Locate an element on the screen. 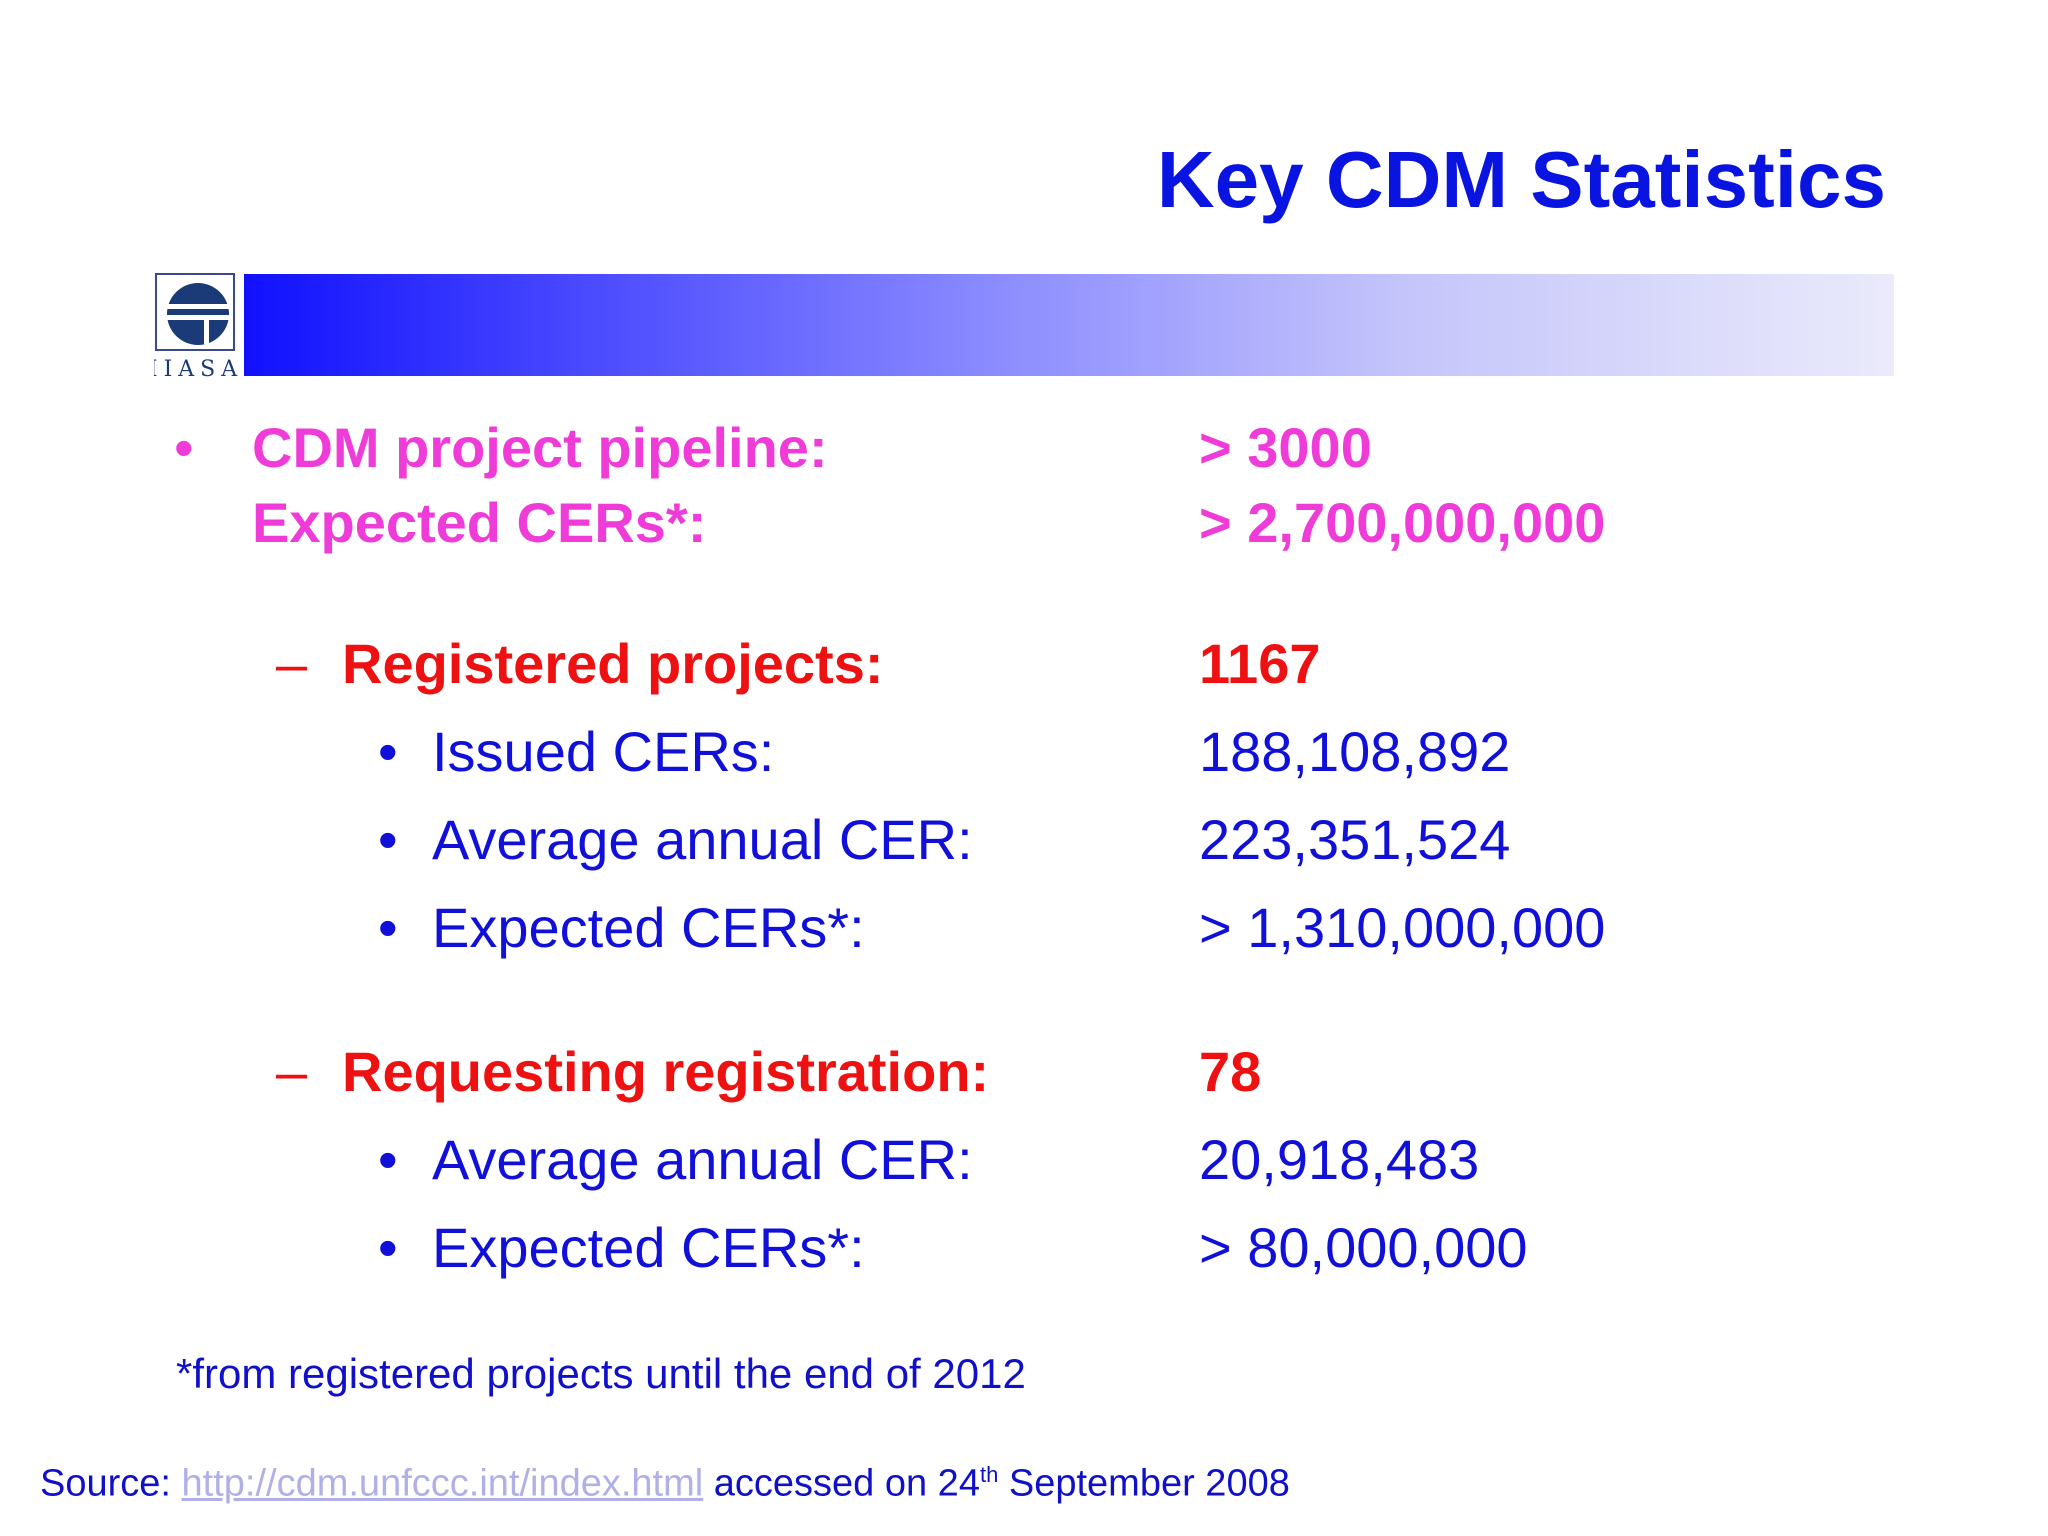 The width and height of the screenshot is (2048, 1536). requesting-label: Requesting registration: is located at coordinates (666, 1071).